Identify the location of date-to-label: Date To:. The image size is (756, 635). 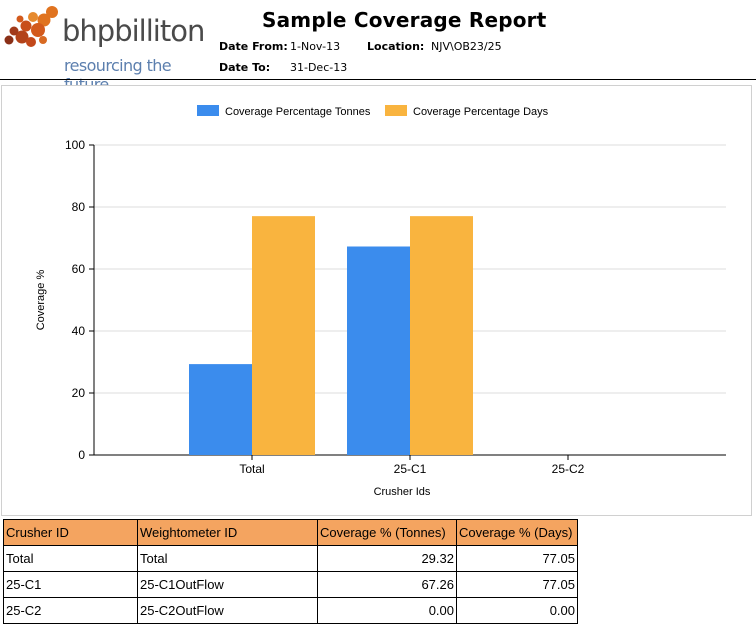
(245, 67).